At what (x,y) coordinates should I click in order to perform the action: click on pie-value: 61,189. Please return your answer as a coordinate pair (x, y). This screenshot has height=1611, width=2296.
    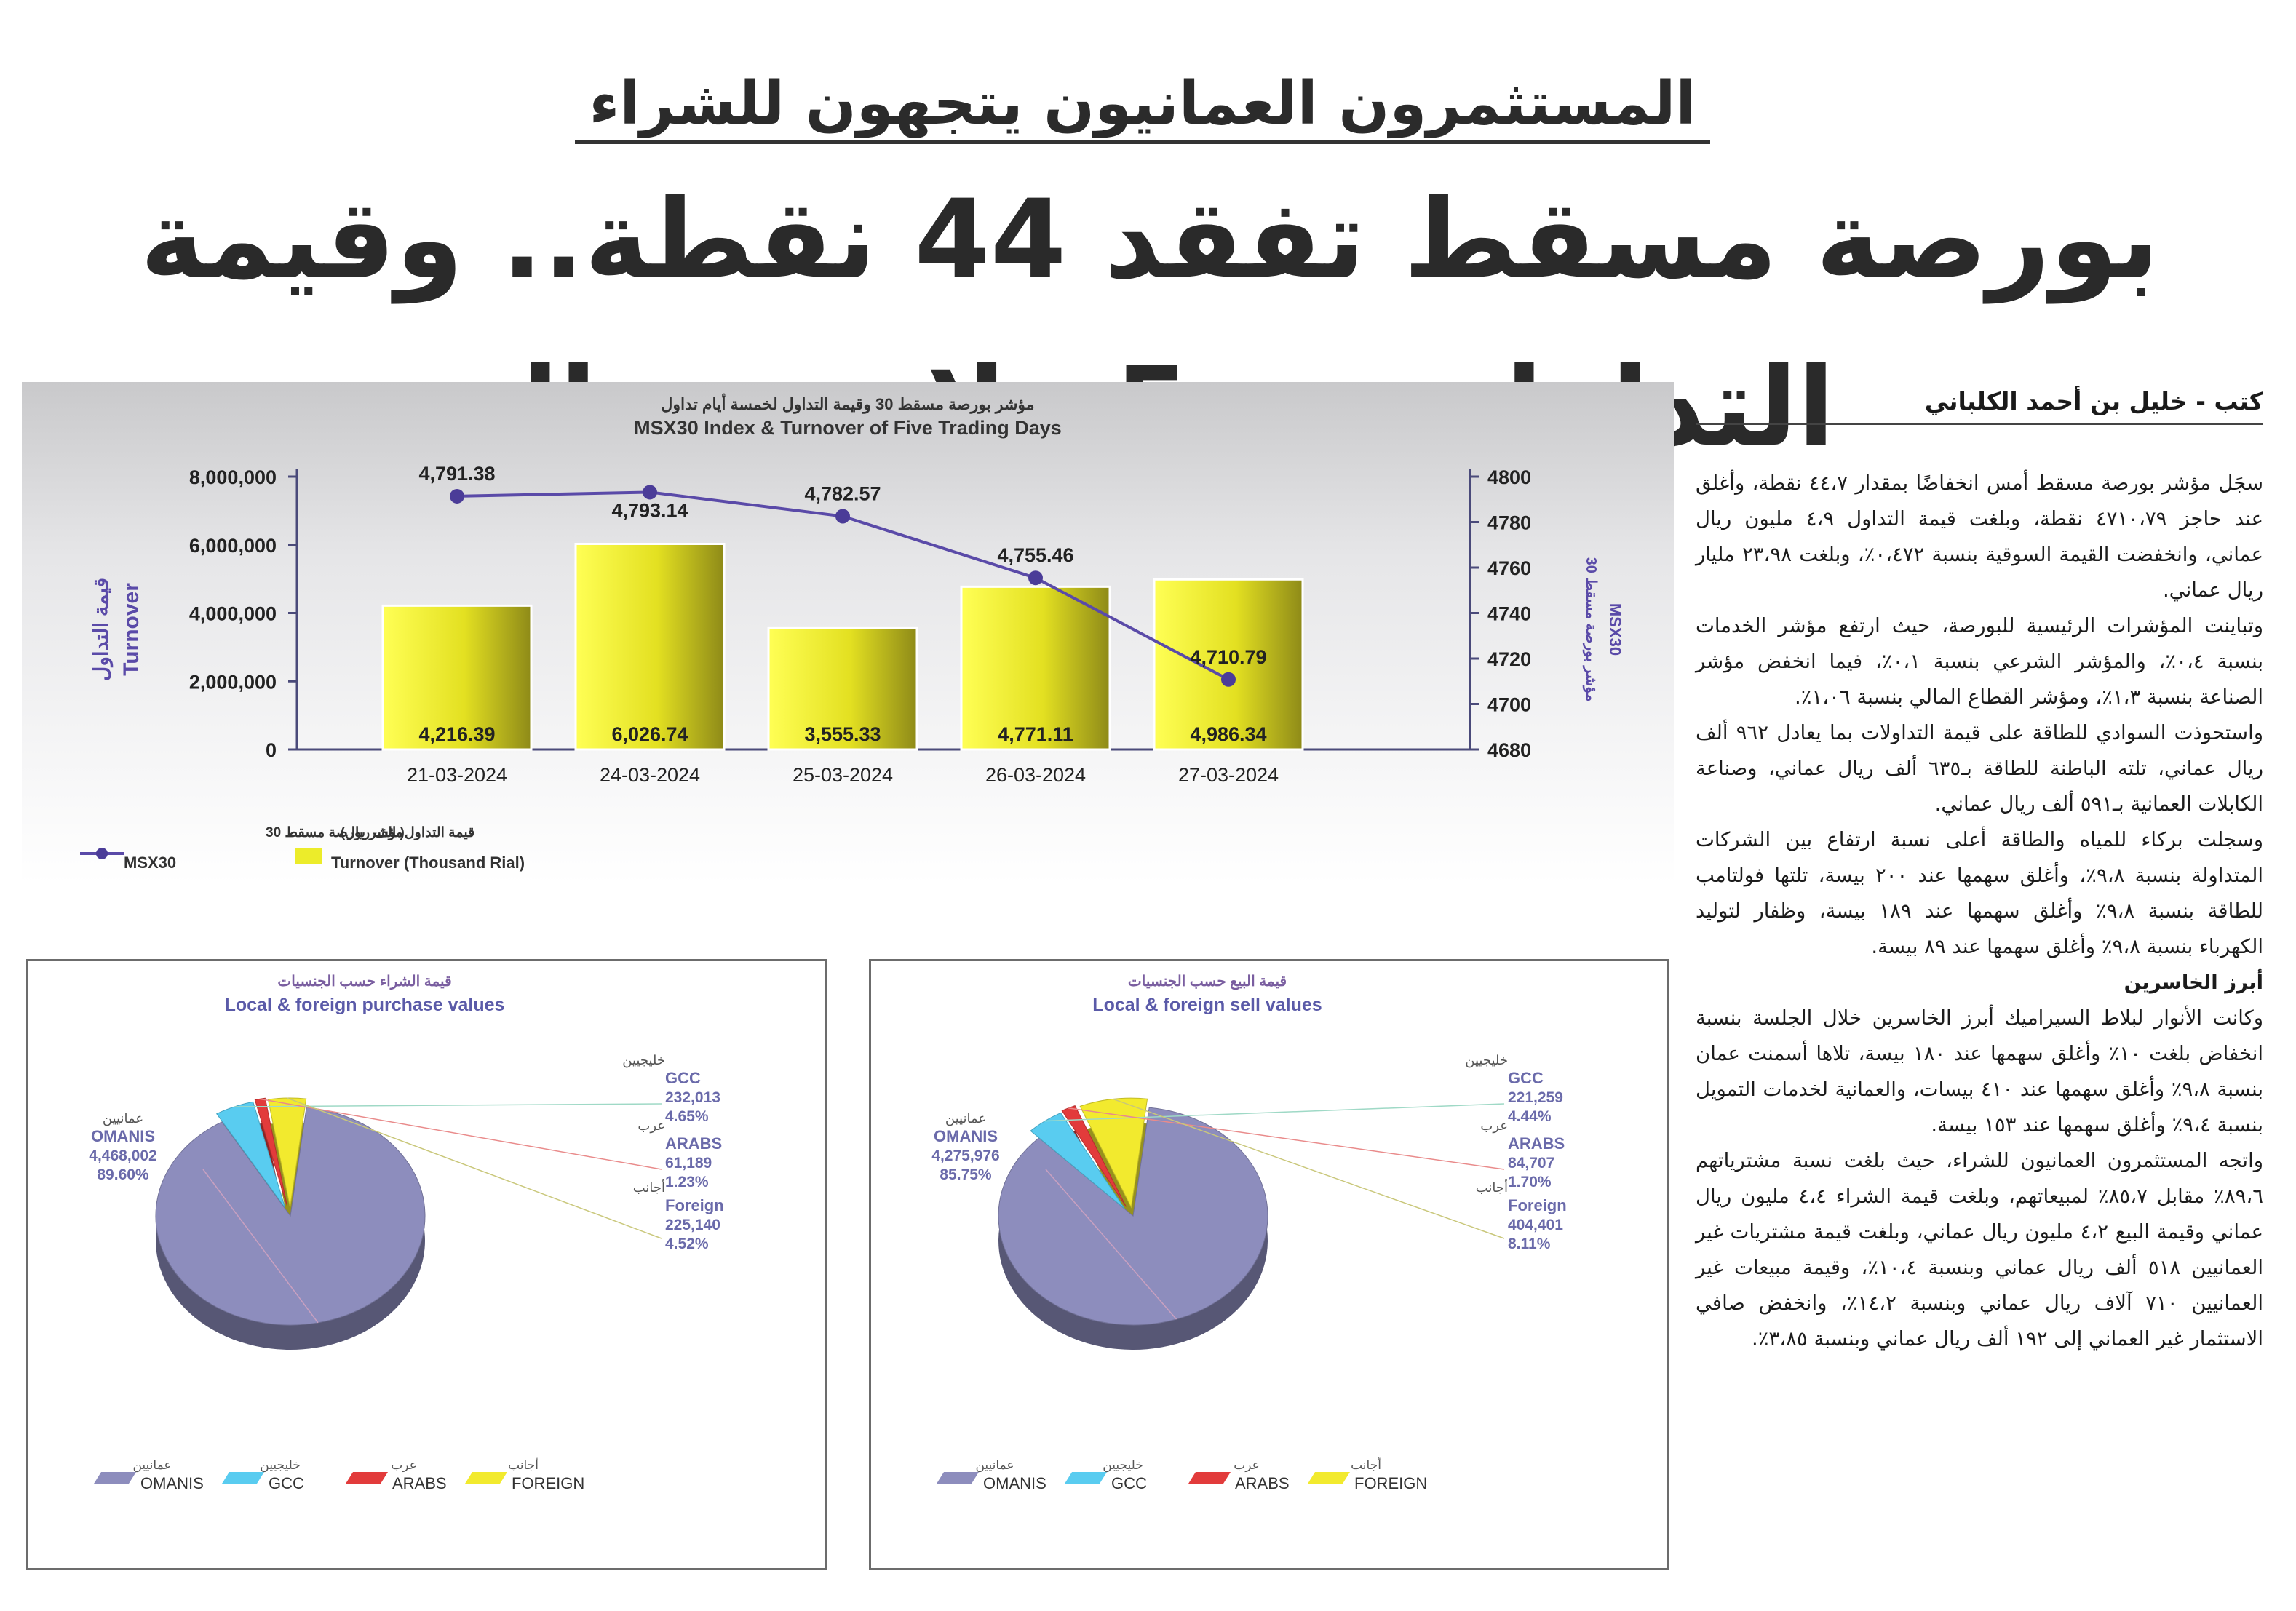
    Looking at the image, I should click on (688, 1163).